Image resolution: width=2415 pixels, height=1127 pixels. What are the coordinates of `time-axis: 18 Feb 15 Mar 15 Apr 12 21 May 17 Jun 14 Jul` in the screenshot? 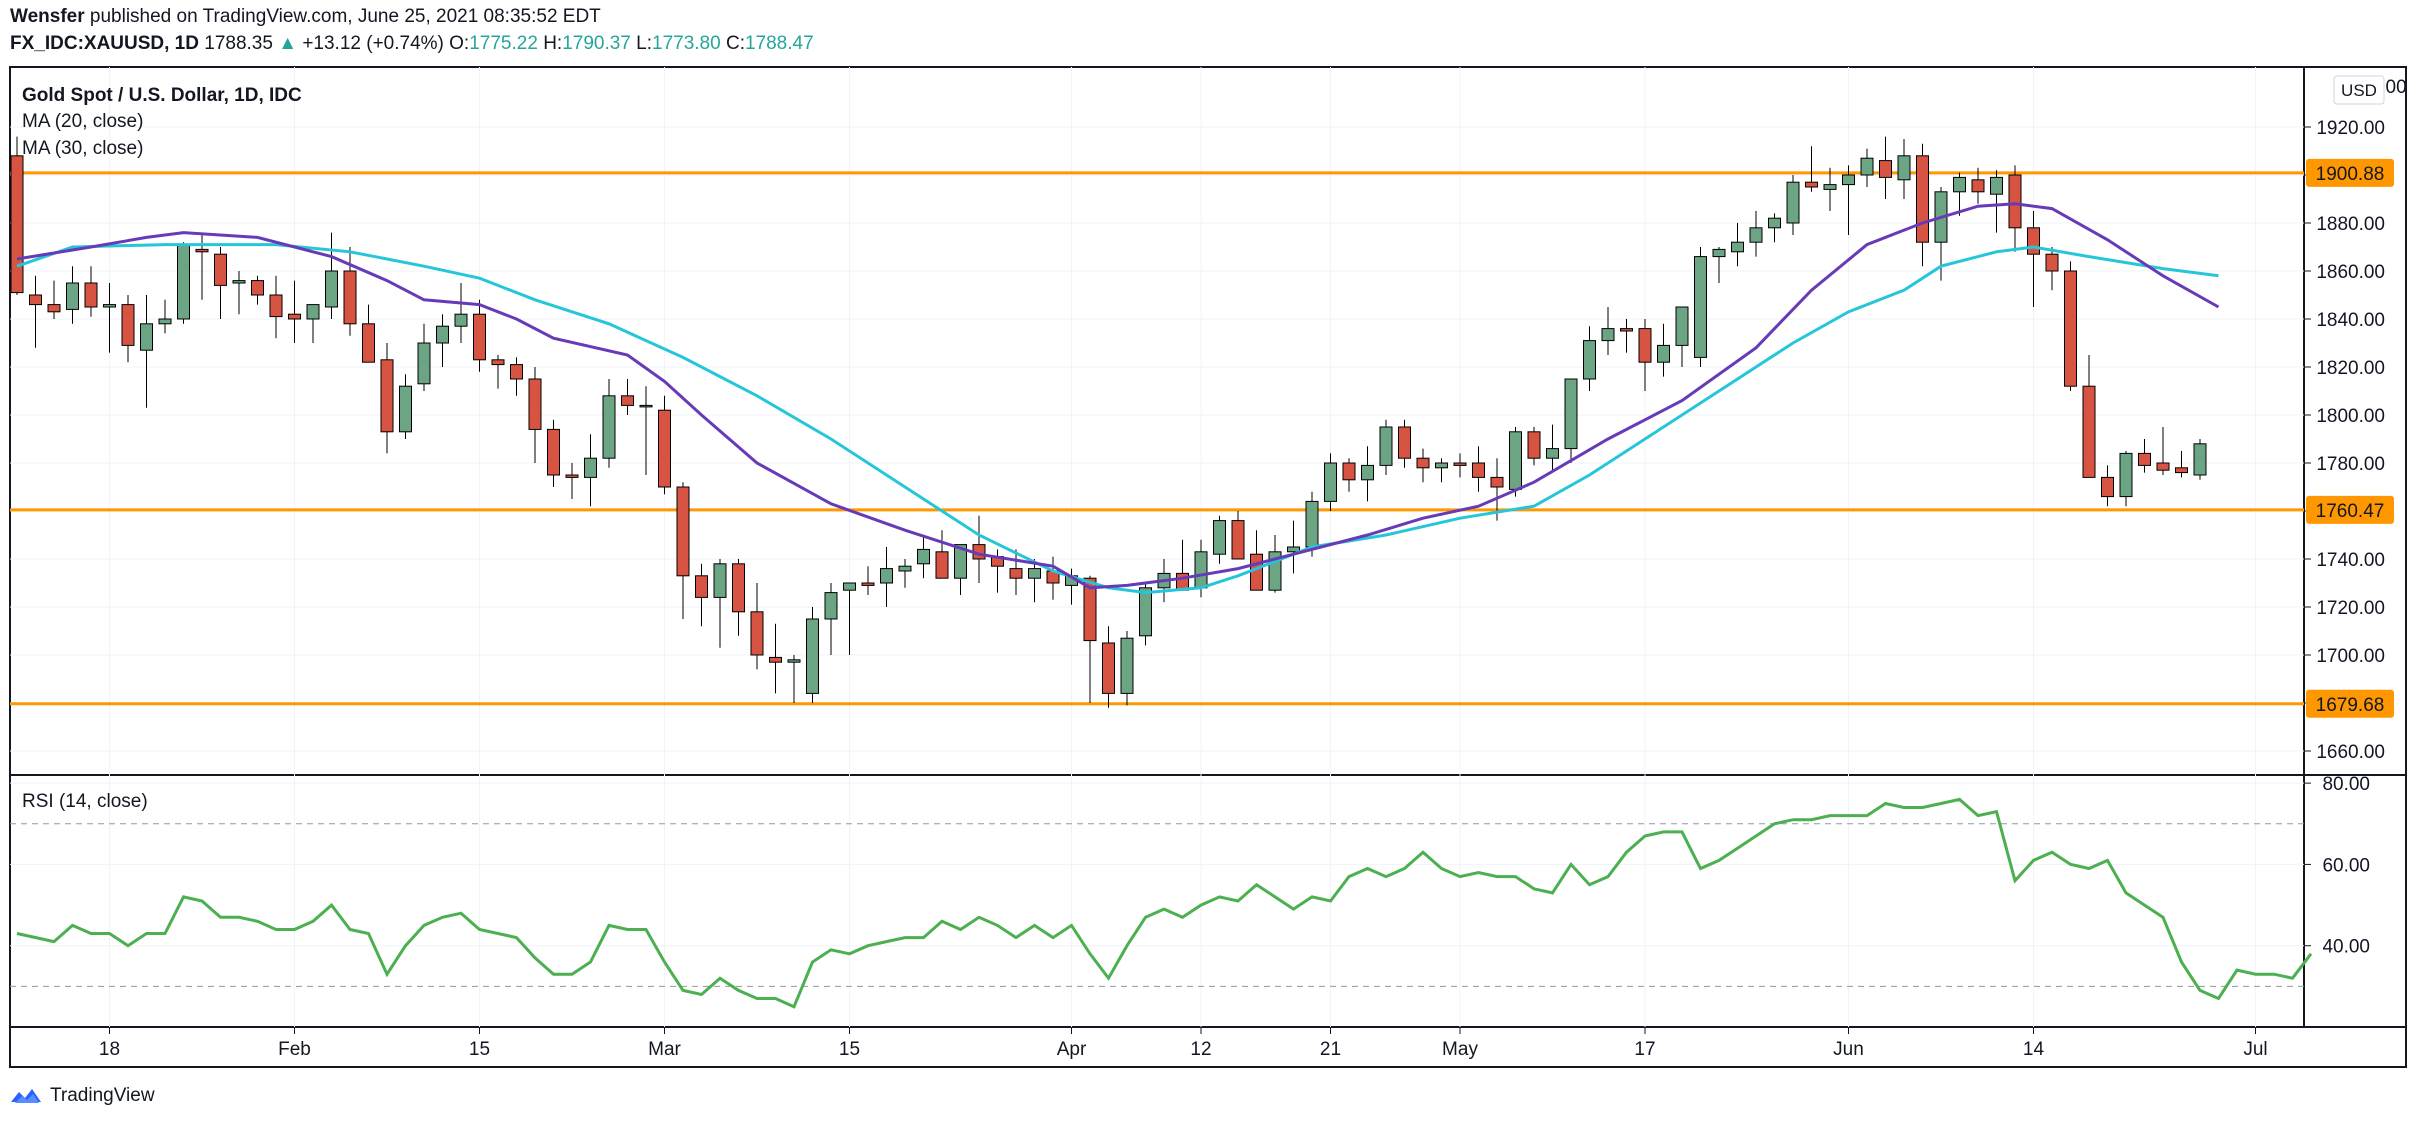 It's located at (1183, 1043).